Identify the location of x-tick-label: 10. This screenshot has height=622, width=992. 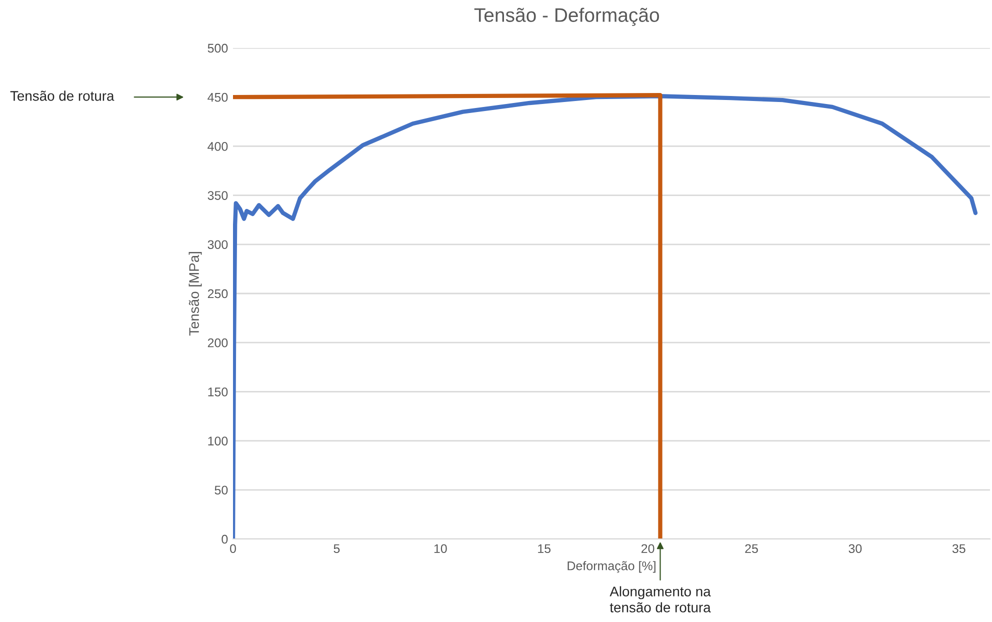
(440, 549).